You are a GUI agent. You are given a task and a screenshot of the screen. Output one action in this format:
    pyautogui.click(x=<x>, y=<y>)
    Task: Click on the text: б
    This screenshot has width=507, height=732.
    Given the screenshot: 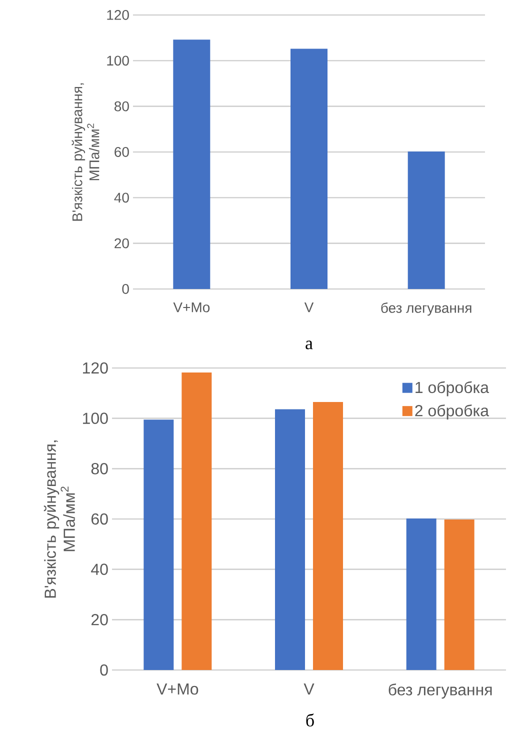 What is the action you would take?
    pyautogui.click(x=310, y=720)
    